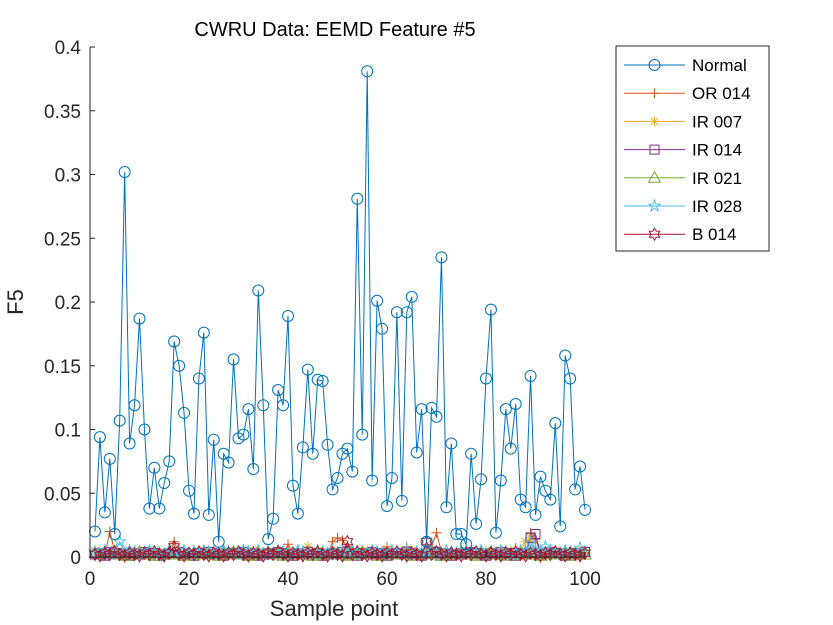 The width and height of the screenshot is (833, 625). Describe the element at coordinates (717, 121) in the screenshot. I see `legend-label-ir-007: IR 007` at that location.